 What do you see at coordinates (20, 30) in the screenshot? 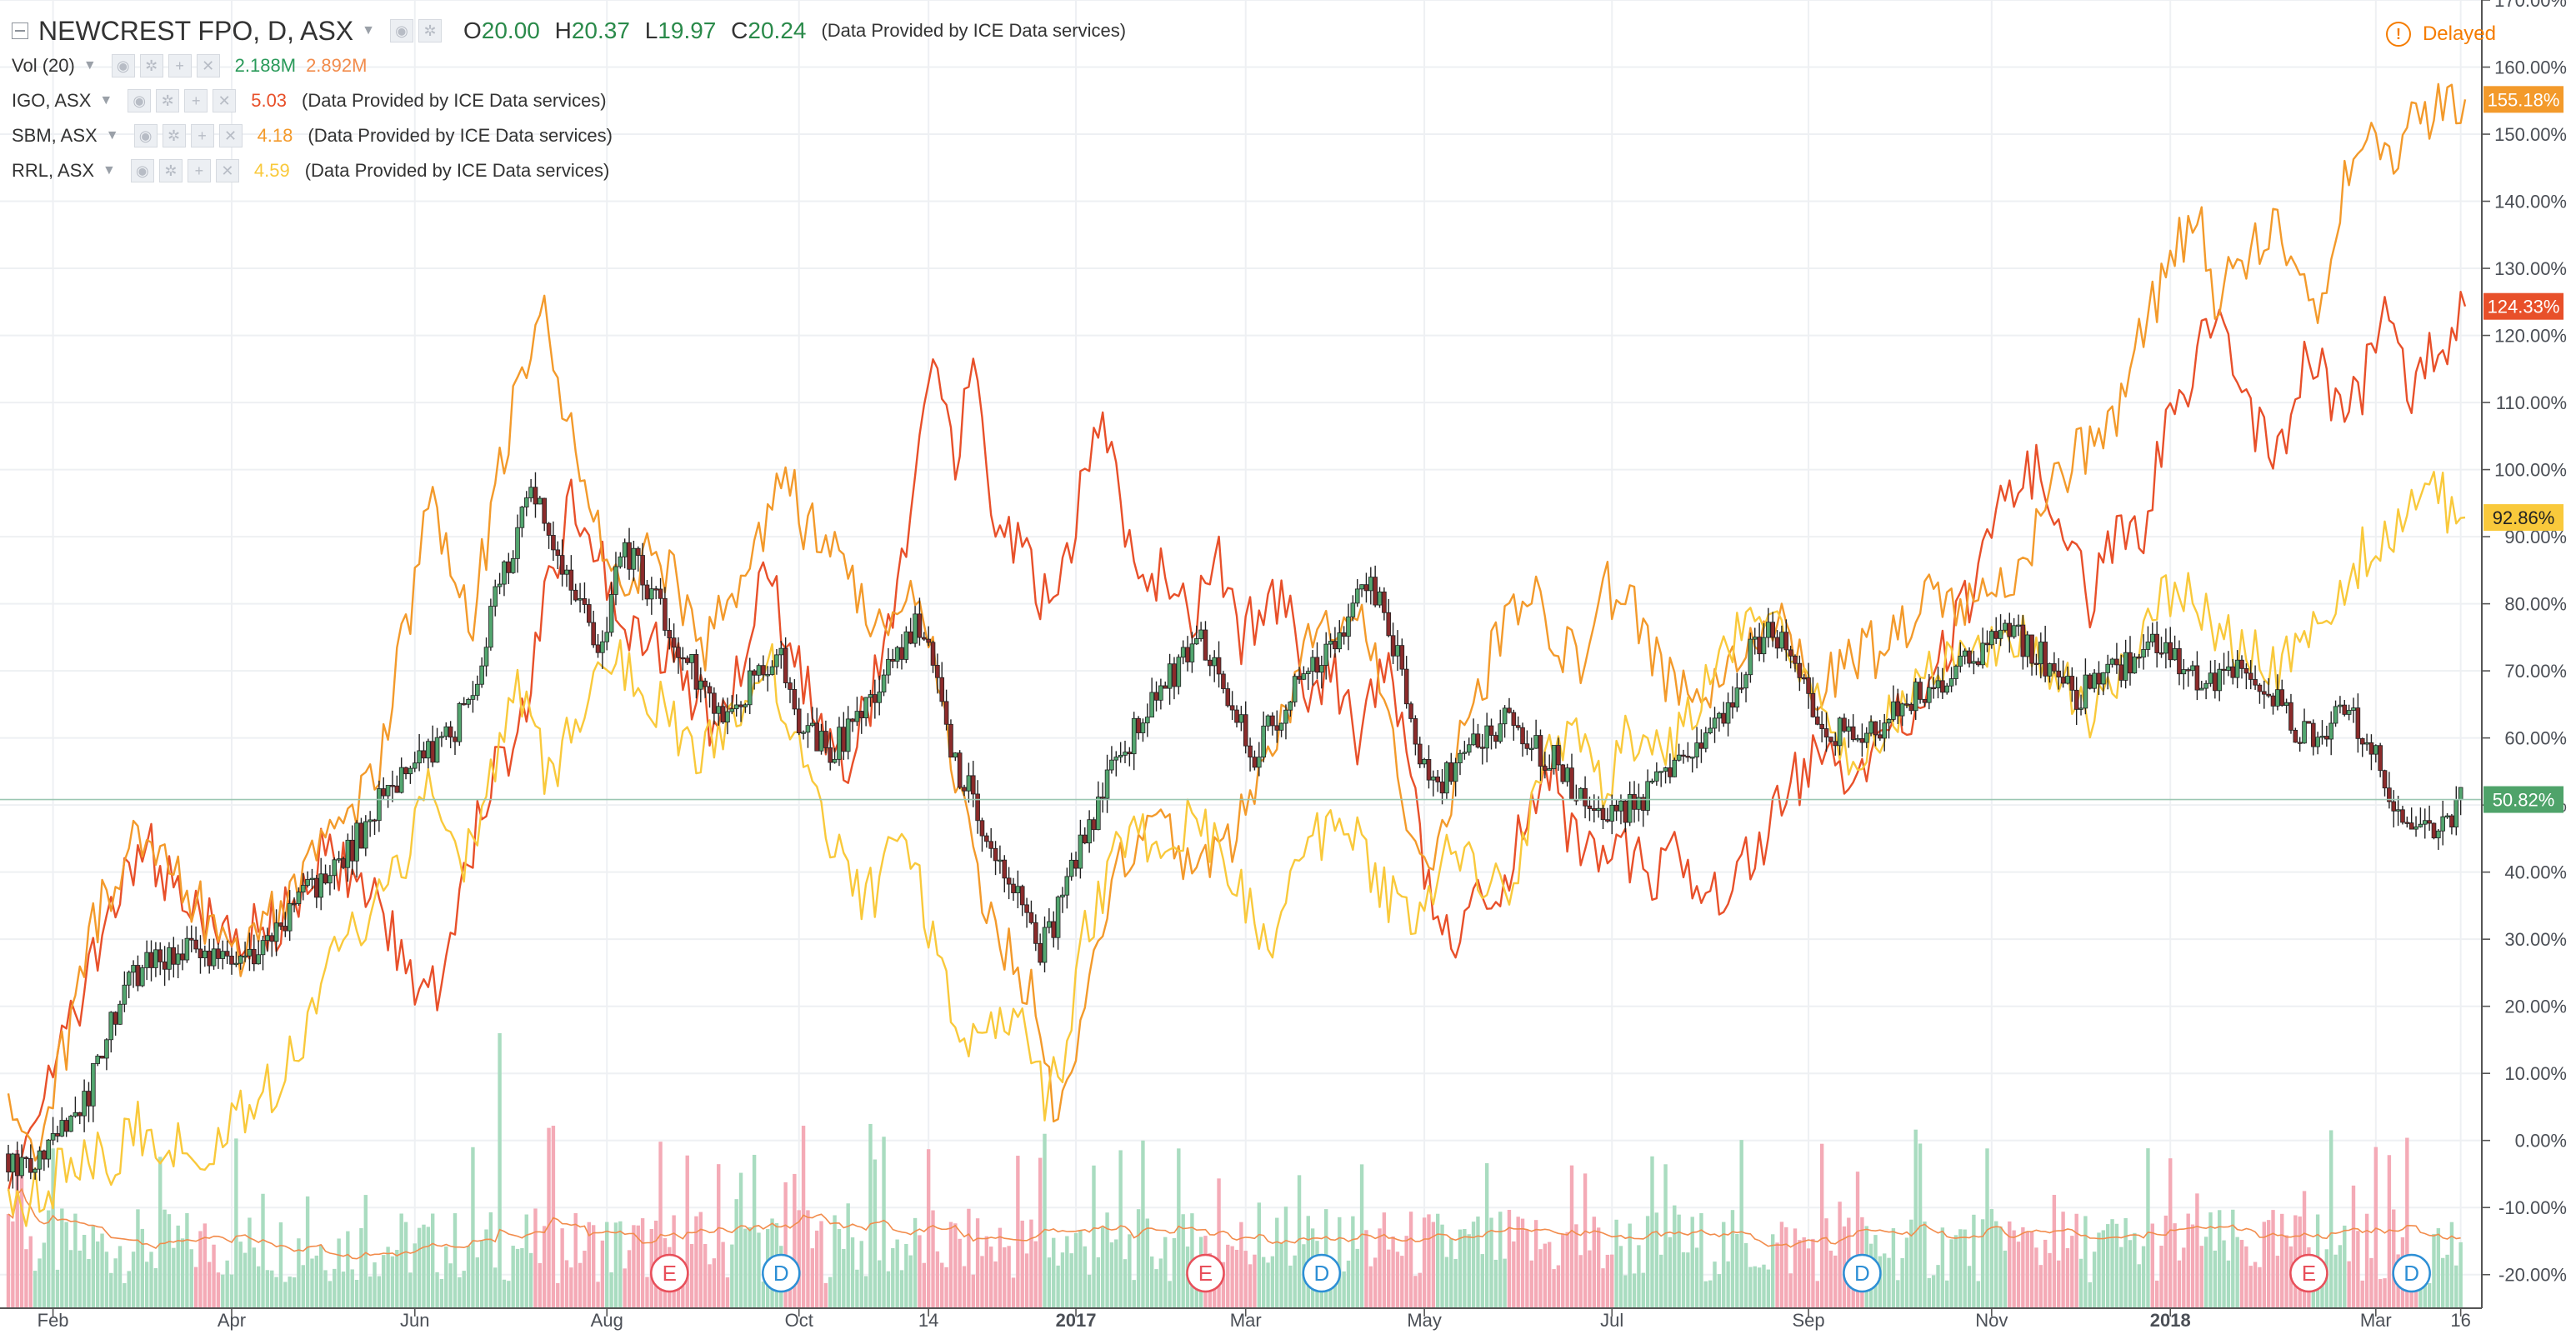
I see `collapse-icon` at bounding box center [20, 30].